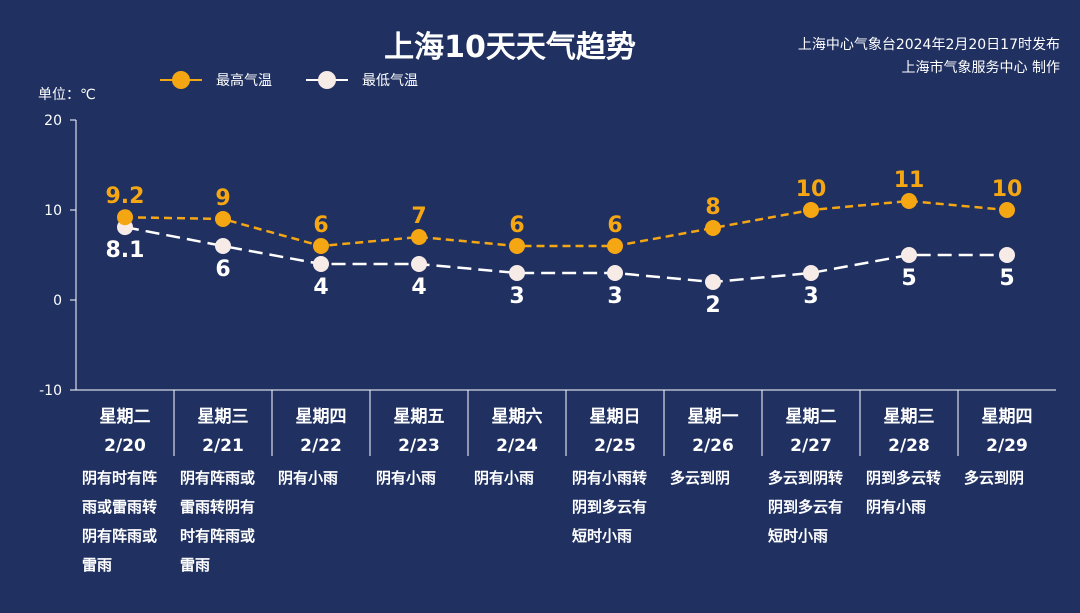 The width and height of the screenshot is (1080, 613). I want to click on legend-item-low: 最低气温, so click(362, 80).